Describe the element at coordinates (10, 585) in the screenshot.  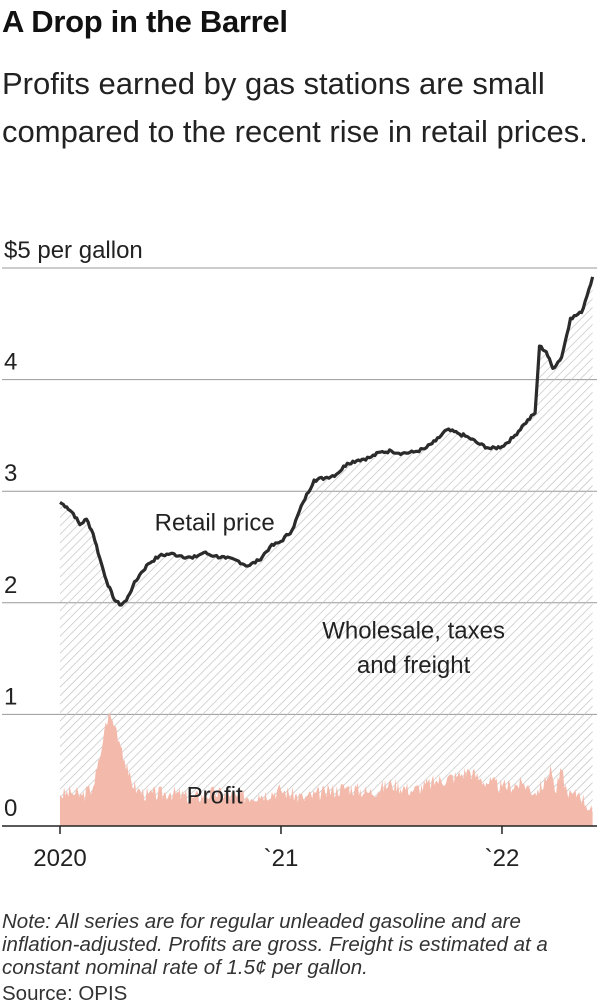
I see `y-tick-label: 2` at that location.